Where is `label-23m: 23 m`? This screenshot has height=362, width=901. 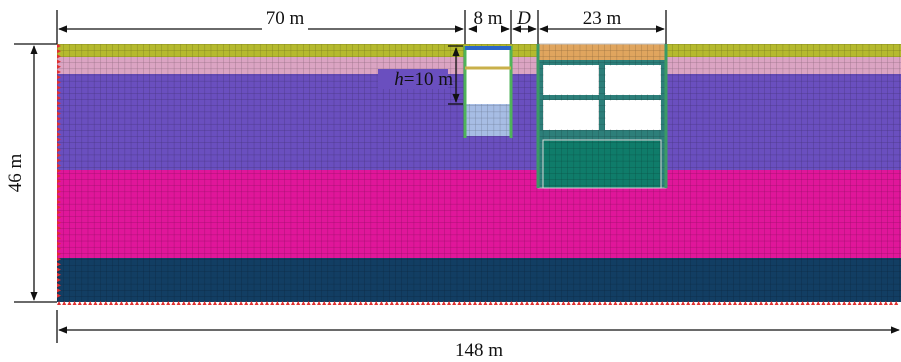 label-23m: 23 m is located at coordinates (602, 18).